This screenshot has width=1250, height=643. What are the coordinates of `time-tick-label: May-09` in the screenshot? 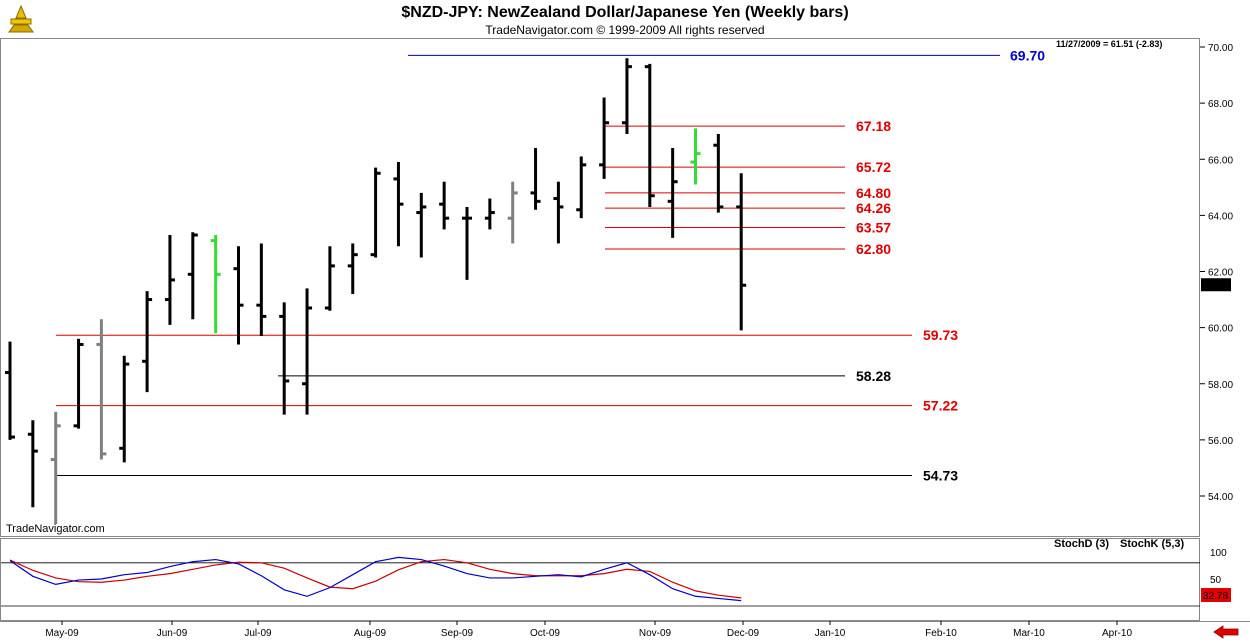 It's located at (62, 633).